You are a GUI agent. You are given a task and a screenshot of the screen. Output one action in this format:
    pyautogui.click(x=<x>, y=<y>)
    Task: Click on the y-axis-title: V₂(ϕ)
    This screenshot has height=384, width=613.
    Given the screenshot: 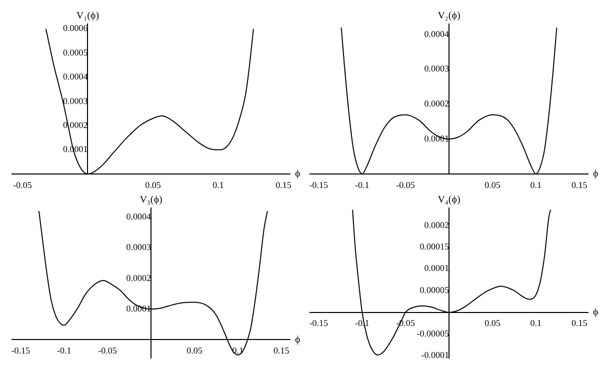 What is the action you would take?
    pyautogui.click(x=449, y=16)
    